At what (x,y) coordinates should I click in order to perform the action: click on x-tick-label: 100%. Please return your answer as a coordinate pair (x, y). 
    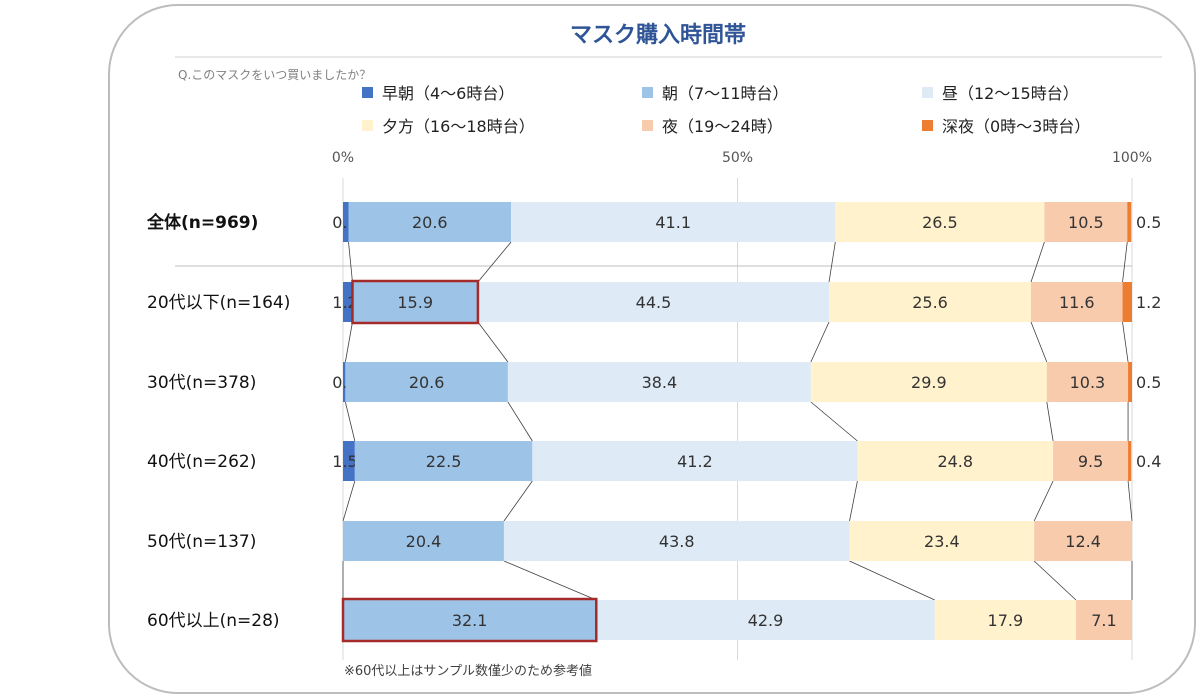
    Looking at the image, I should click on (1132, 158).